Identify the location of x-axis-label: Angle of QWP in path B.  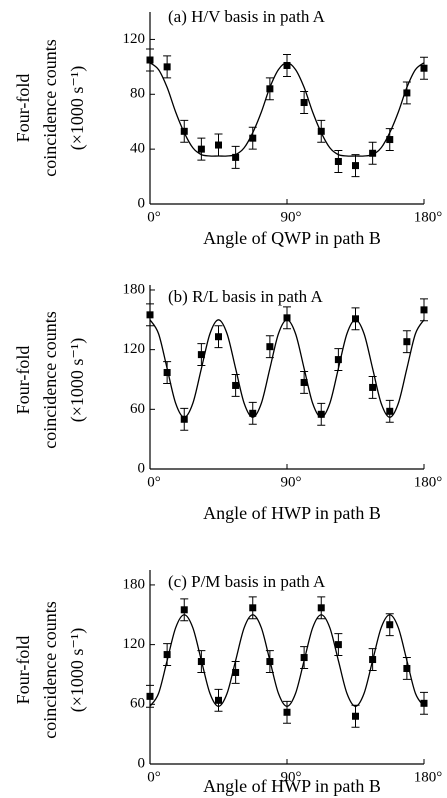
(292, 238).